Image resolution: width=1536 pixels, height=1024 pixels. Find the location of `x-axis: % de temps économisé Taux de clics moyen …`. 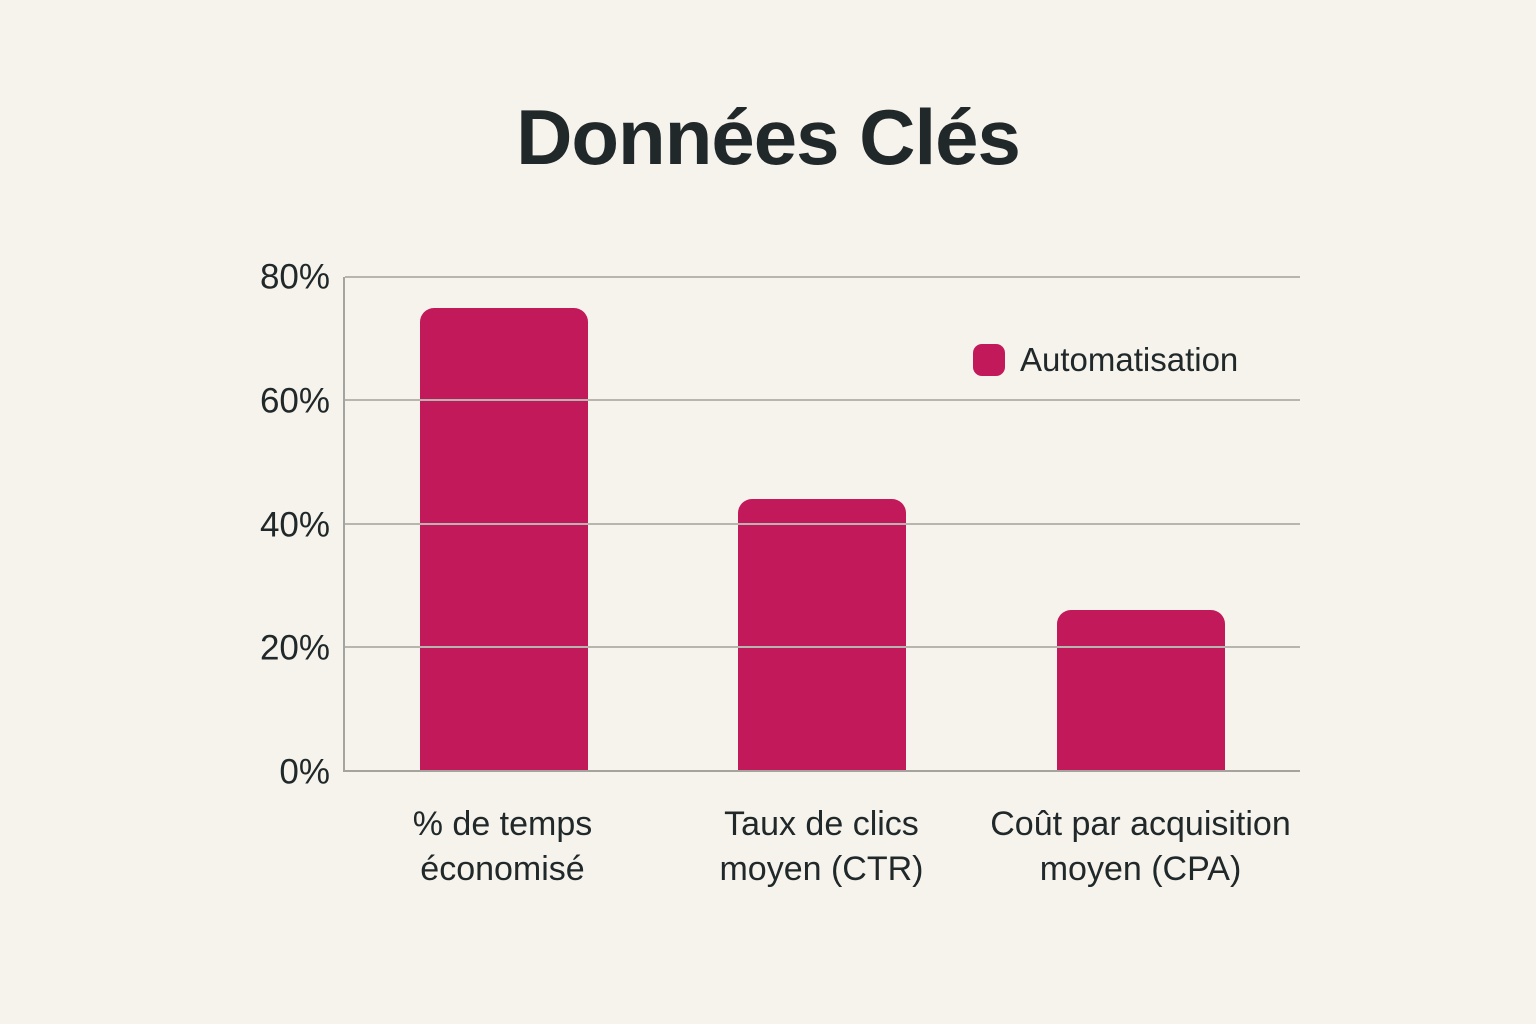

x-axis: % de temps économisé Taux de clics moyen … is located at coordinates (821, 847).